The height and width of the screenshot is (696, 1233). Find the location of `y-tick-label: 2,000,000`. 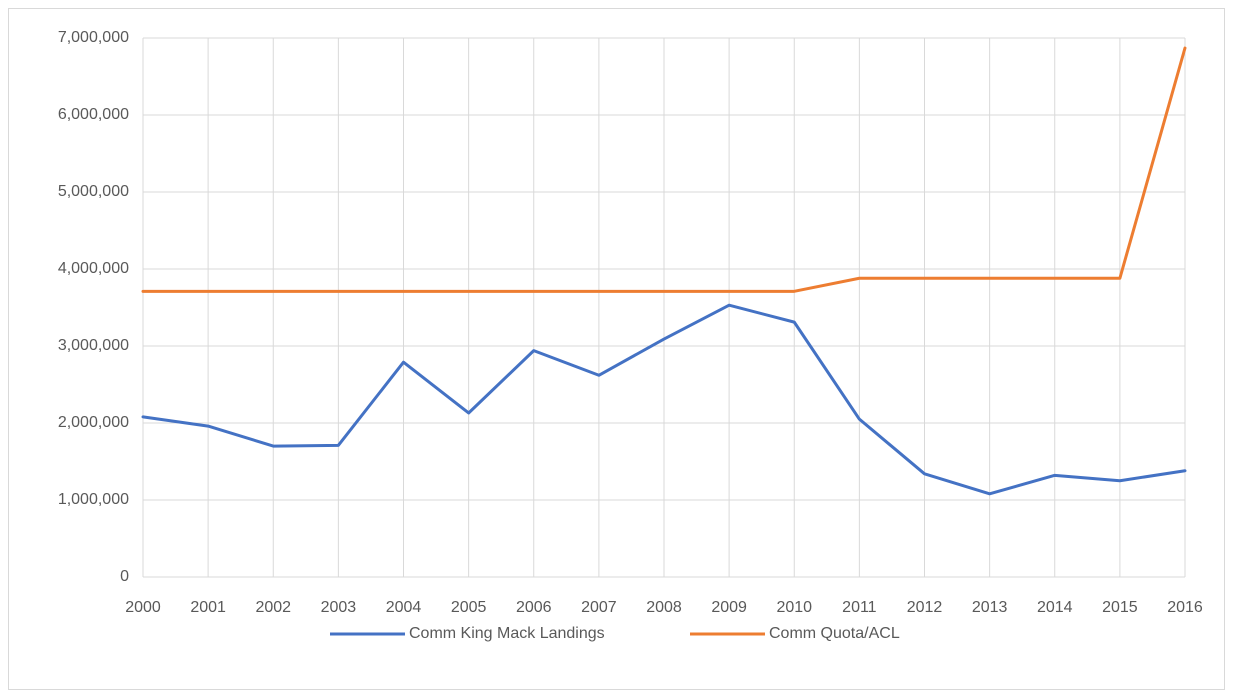

y-tick-label: 2,000,000 is located at coordinates (93, 422).